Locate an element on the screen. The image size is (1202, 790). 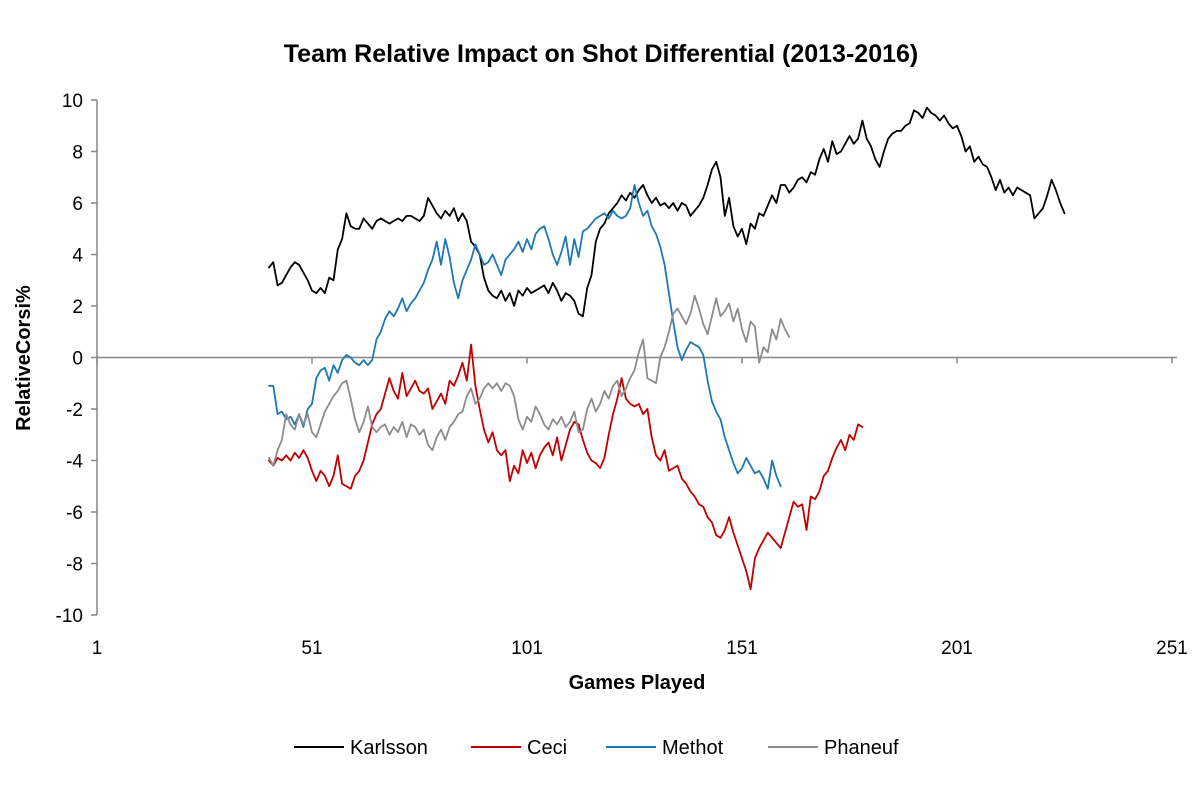
y-axis-ticks: -10 -8 -6 -4 -2 0 2 4 6 8 10 is located at coordinates (76, 359).